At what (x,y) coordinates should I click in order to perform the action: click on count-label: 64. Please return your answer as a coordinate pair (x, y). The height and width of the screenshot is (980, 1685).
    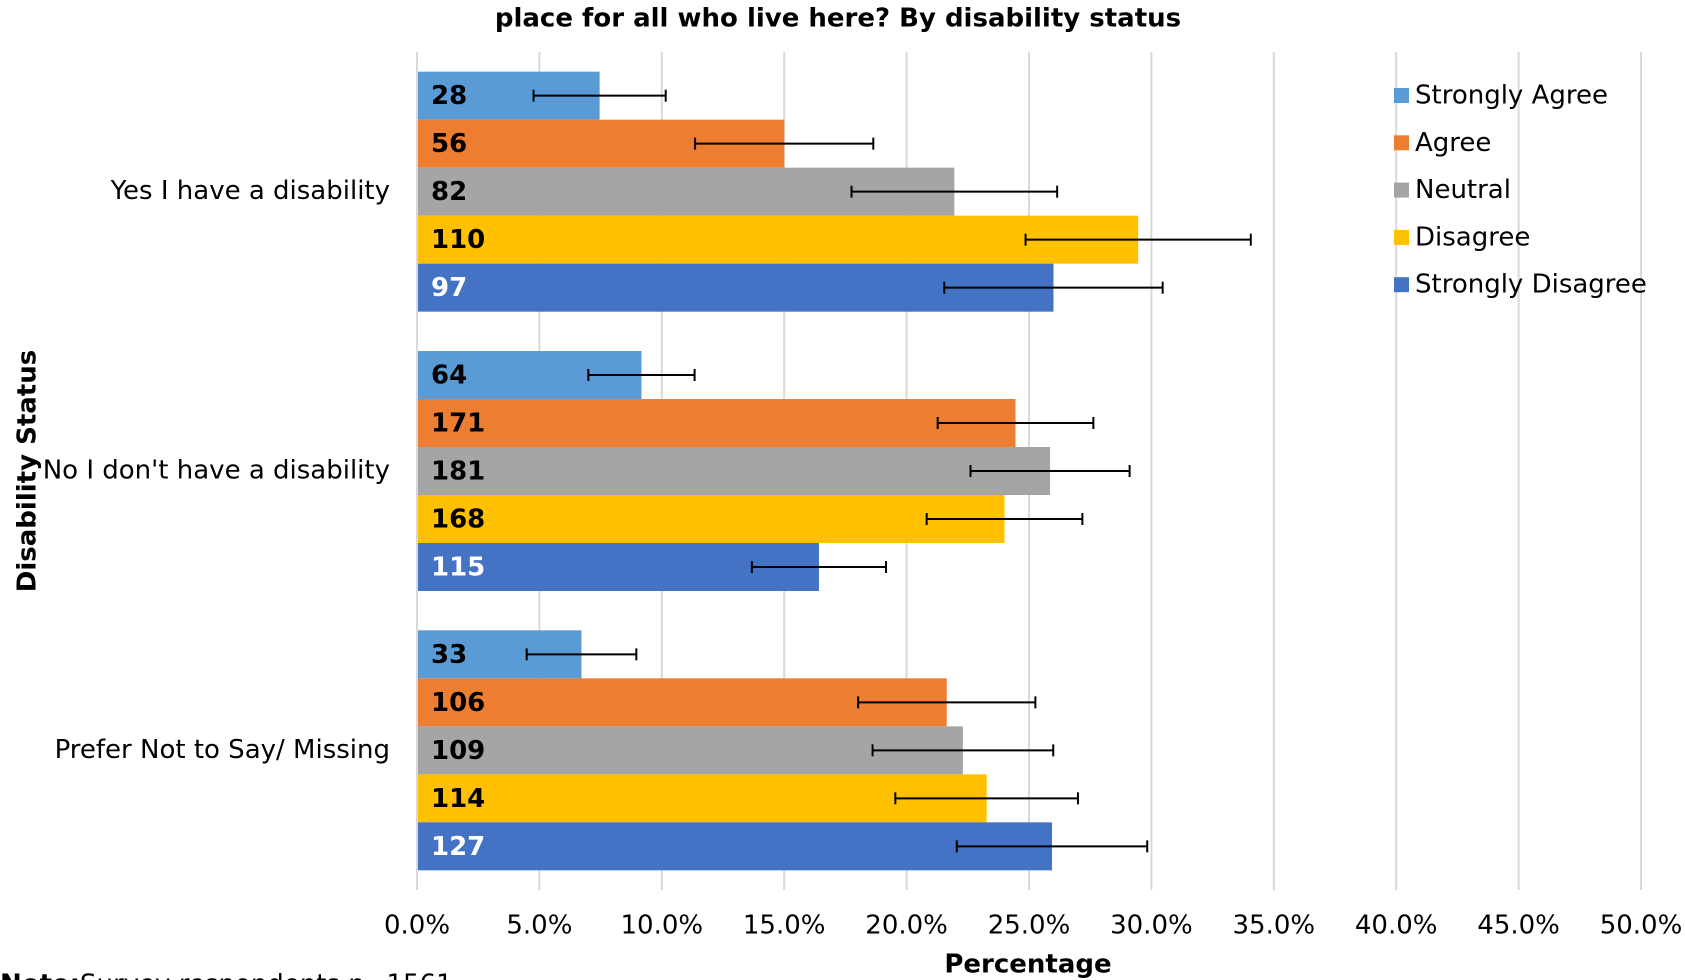
    Looking at the image, I should click on (449, 376).